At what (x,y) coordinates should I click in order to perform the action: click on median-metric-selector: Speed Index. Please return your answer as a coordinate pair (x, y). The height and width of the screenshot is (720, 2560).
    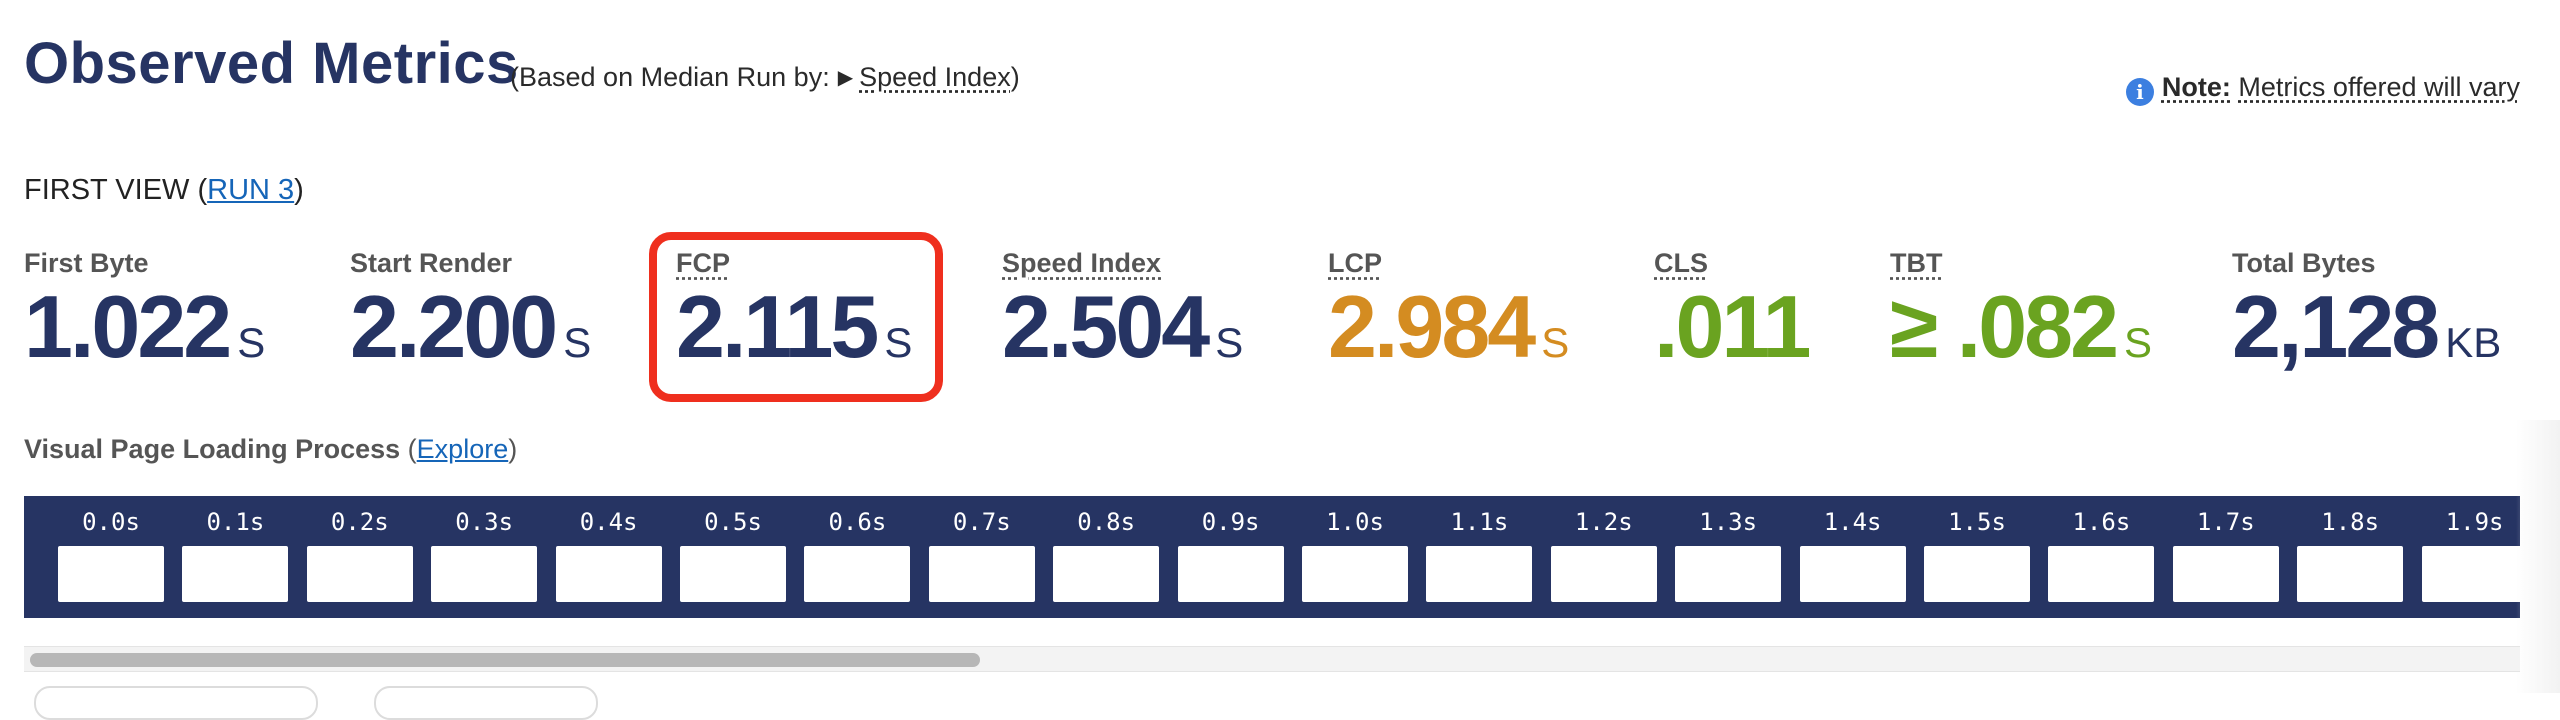
    Looking at the image, I should click on (935, 77).